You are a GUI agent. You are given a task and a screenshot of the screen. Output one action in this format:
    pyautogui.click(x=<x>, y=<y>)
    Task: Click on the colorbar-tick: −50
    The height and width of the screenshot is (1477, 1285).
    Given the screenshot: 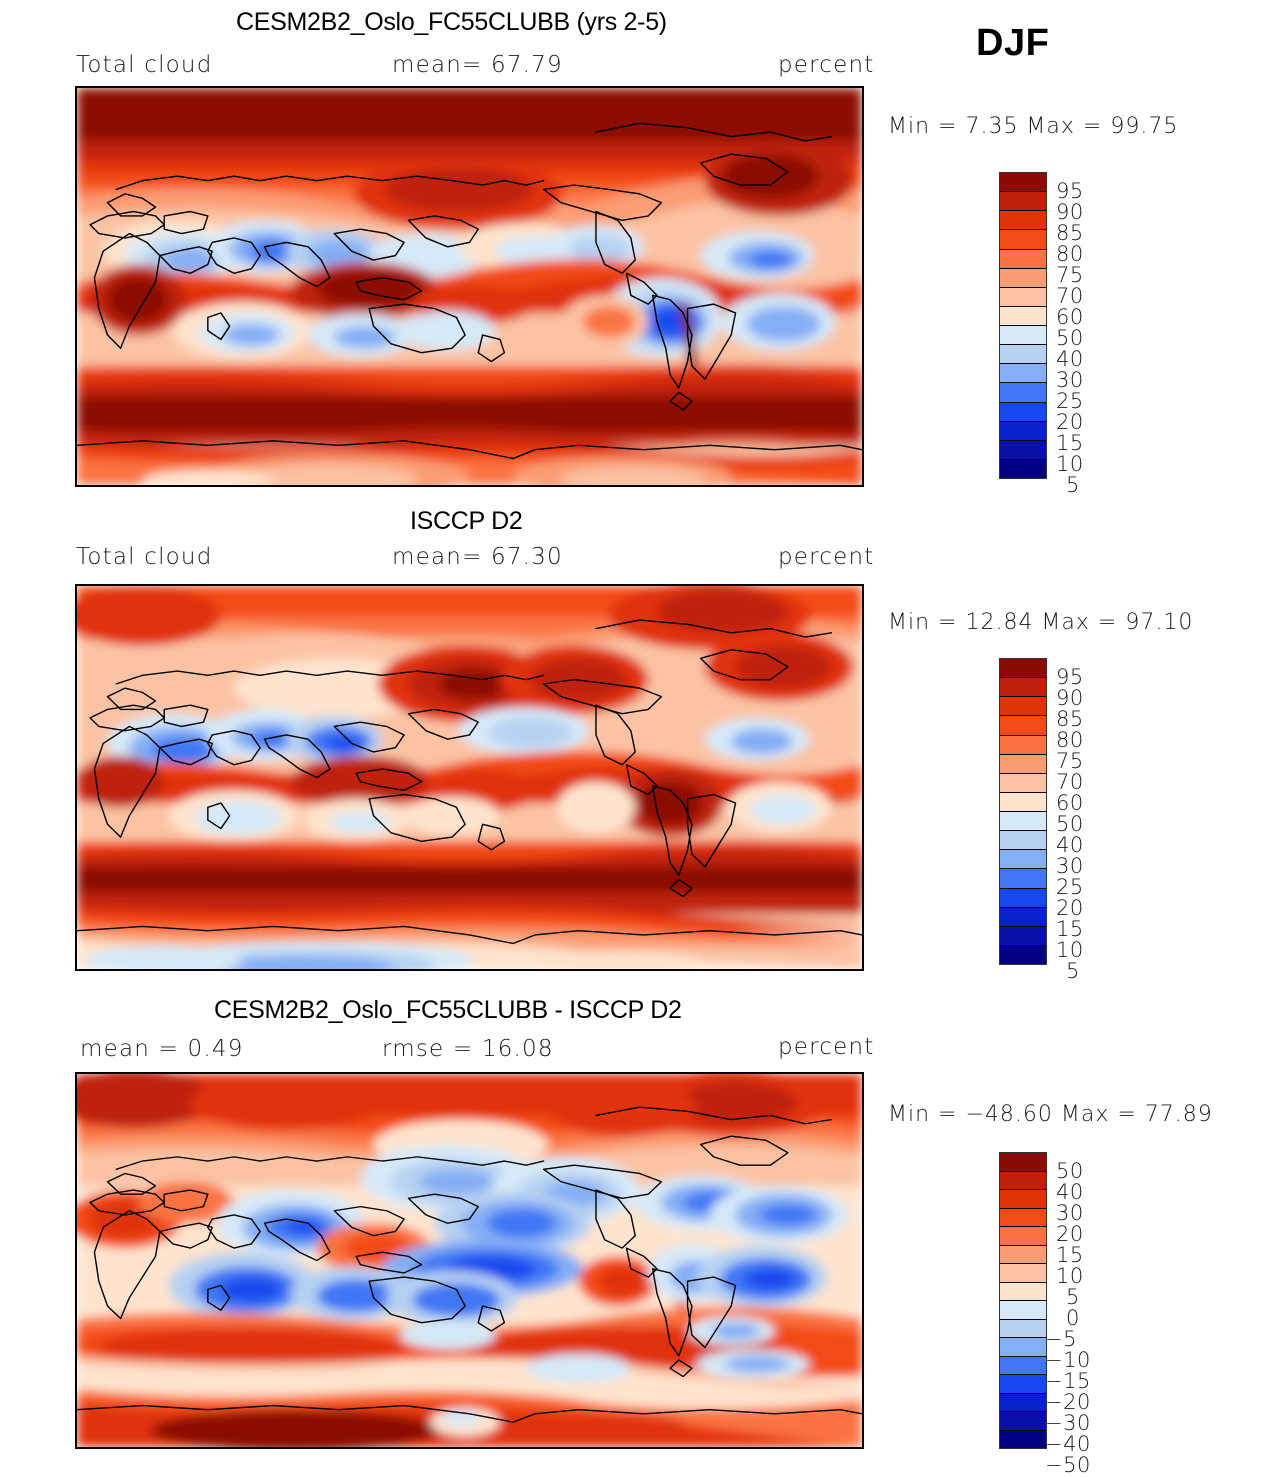 What is the action you would take?
    pyautogui.click(x=1068, y=1465)
    